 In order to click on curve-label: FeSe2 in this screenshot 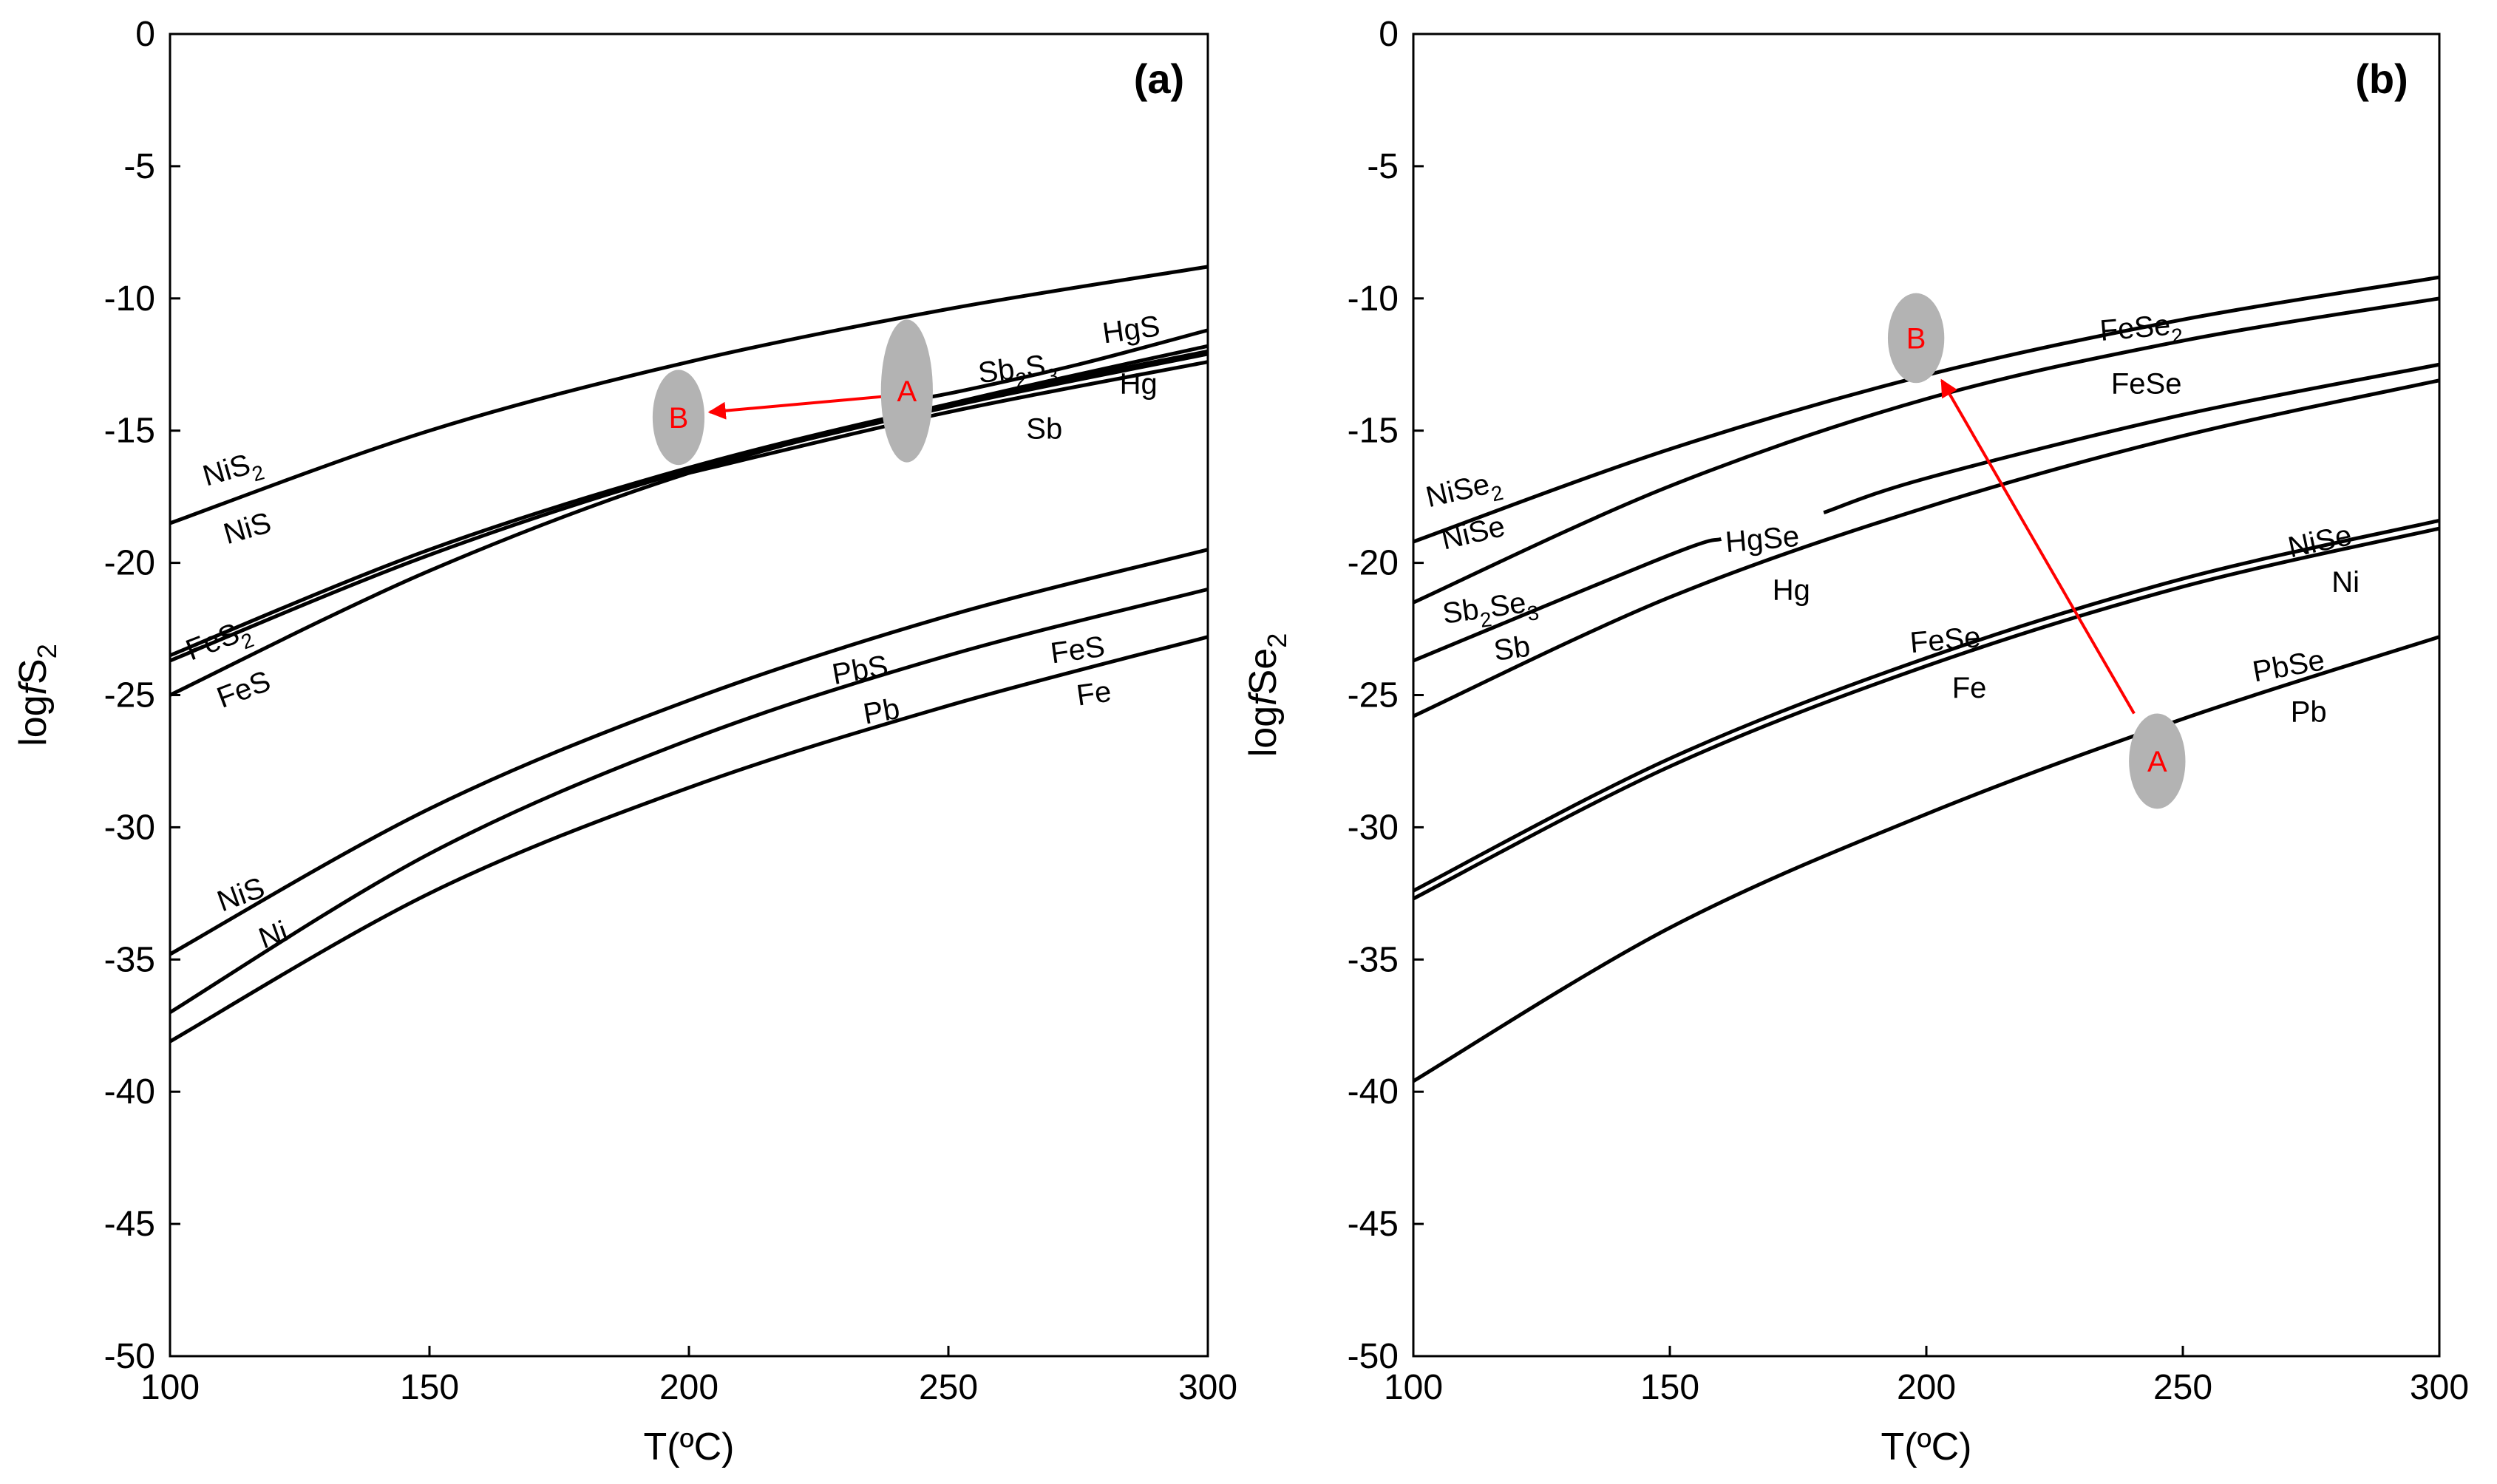, I will do `click(2141, 330)`.